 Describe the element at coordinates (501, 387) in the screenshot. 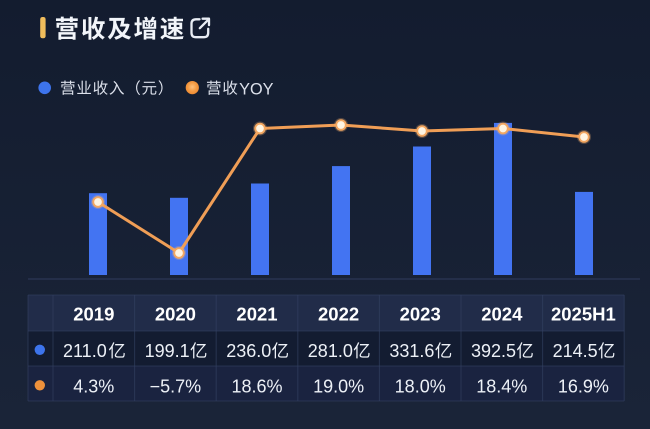

I see `svg-text: 18.4%` at that location.